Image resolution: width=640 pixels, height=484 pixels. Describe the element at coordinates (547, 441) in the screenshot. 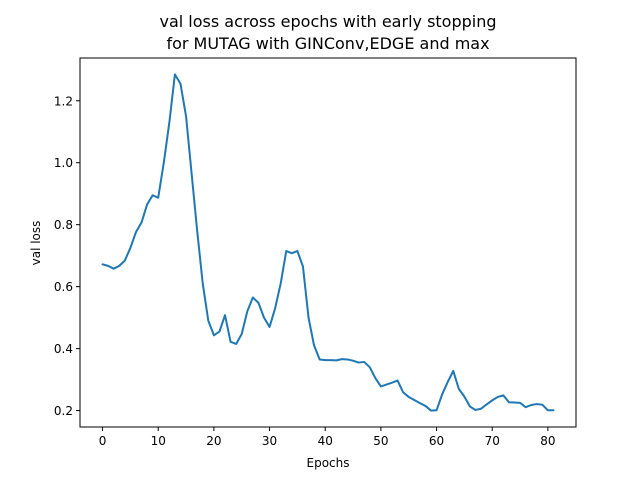

I see `x-tick-label: 80` at that location.